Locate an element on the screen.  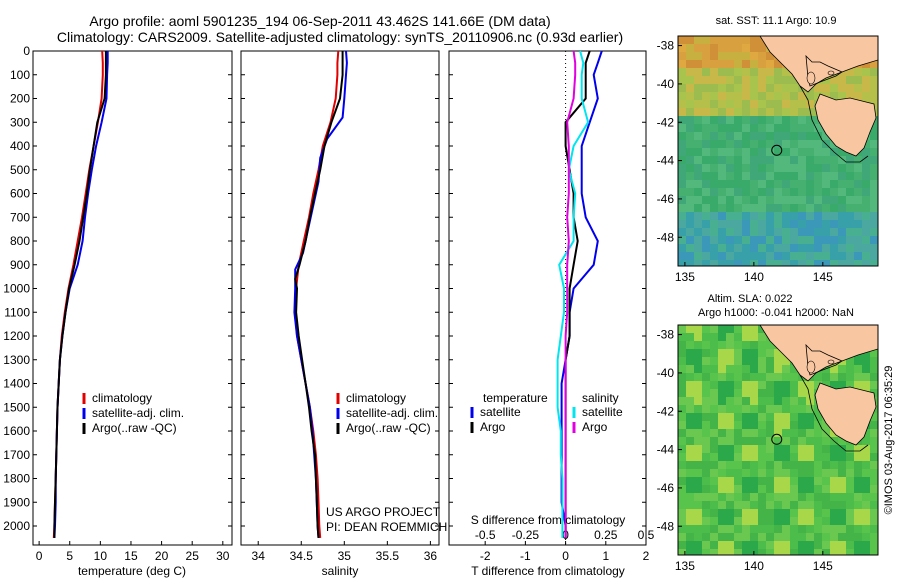
x-tick-label: 20 is located at coordinates (162, 556).